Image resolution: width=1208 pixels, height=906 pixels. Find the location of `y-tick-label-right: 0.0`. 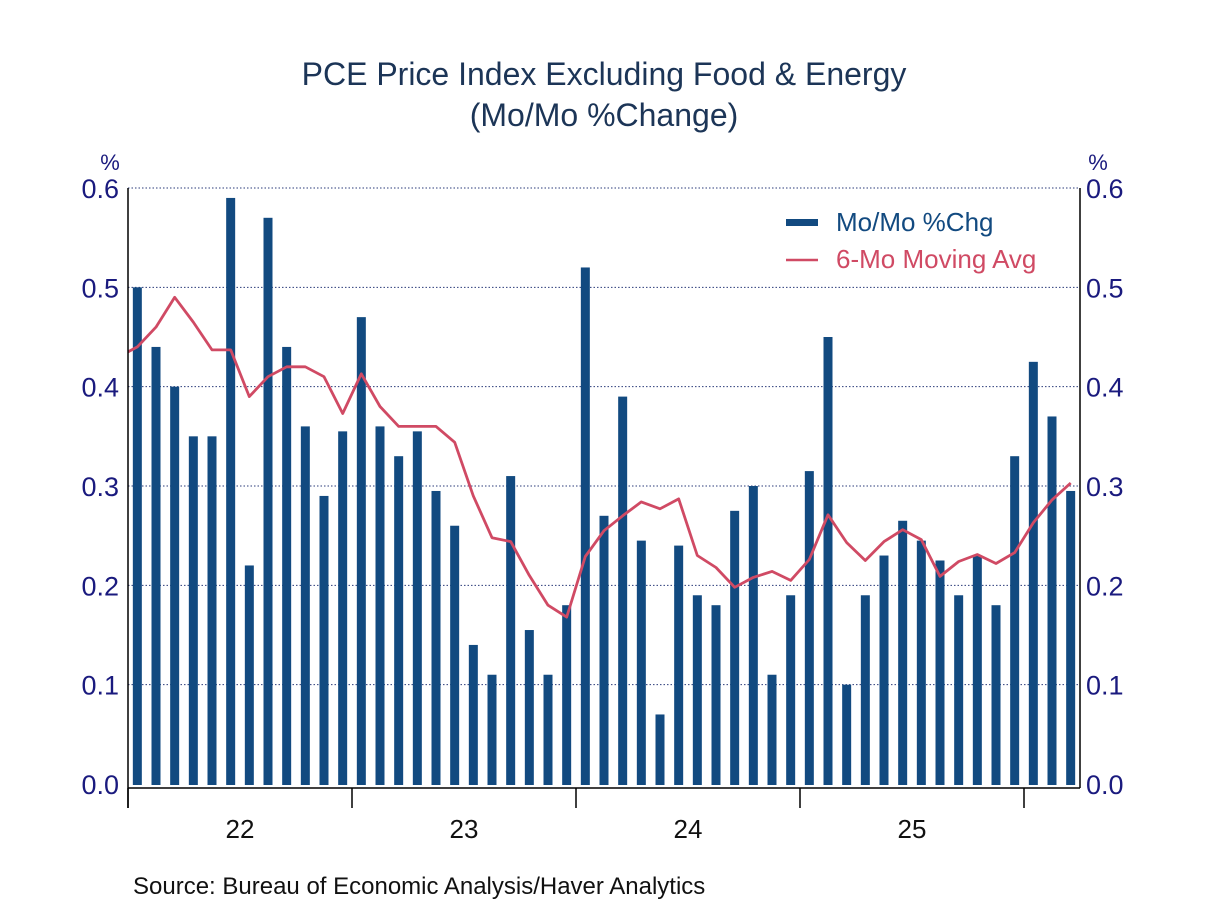

y-tick-label-right: 0.0 is located at coordinates (1105, 785).